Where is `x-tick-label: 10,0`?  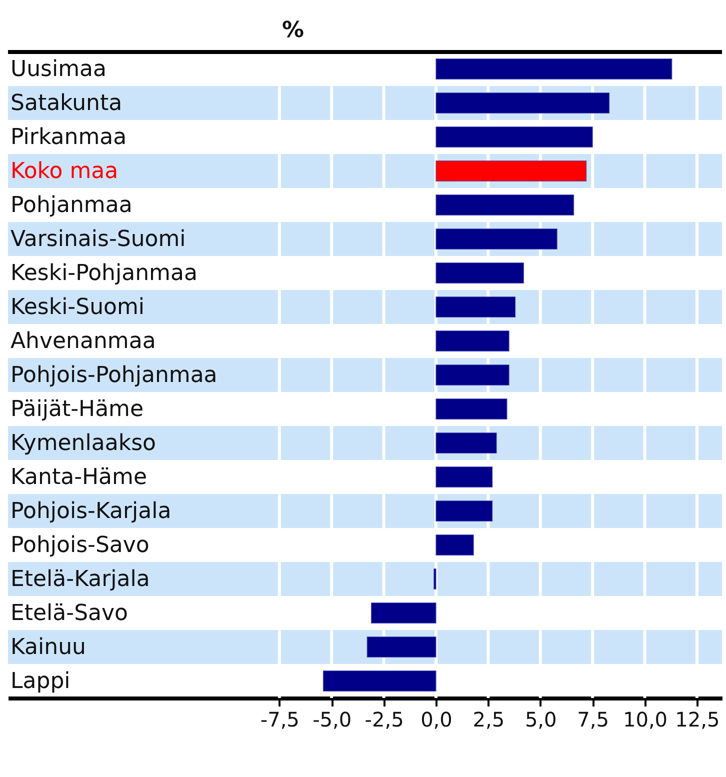
x-tick-label: 10,0 is located at coordinates (645, 720).